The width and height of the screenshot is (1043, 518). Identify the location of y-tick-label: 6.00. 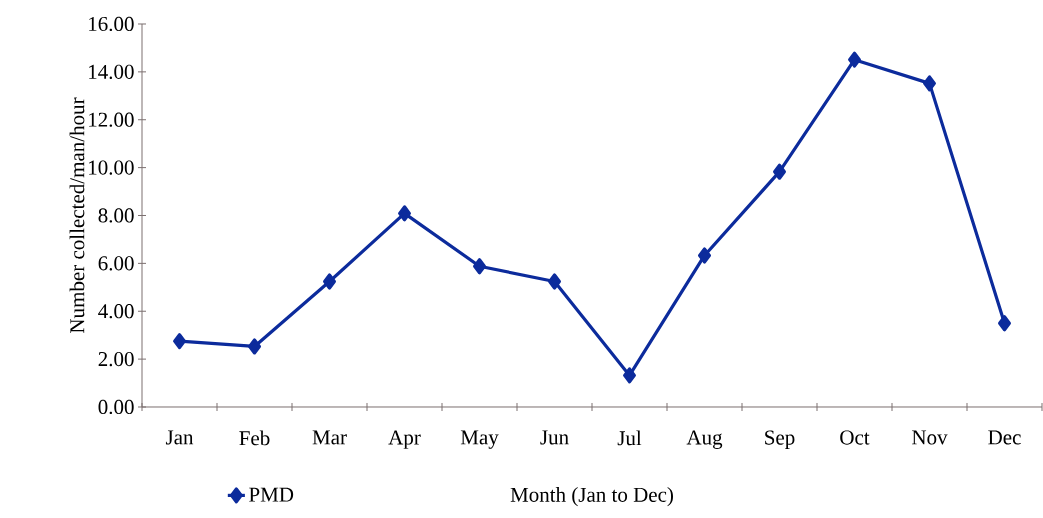
(116, 263).